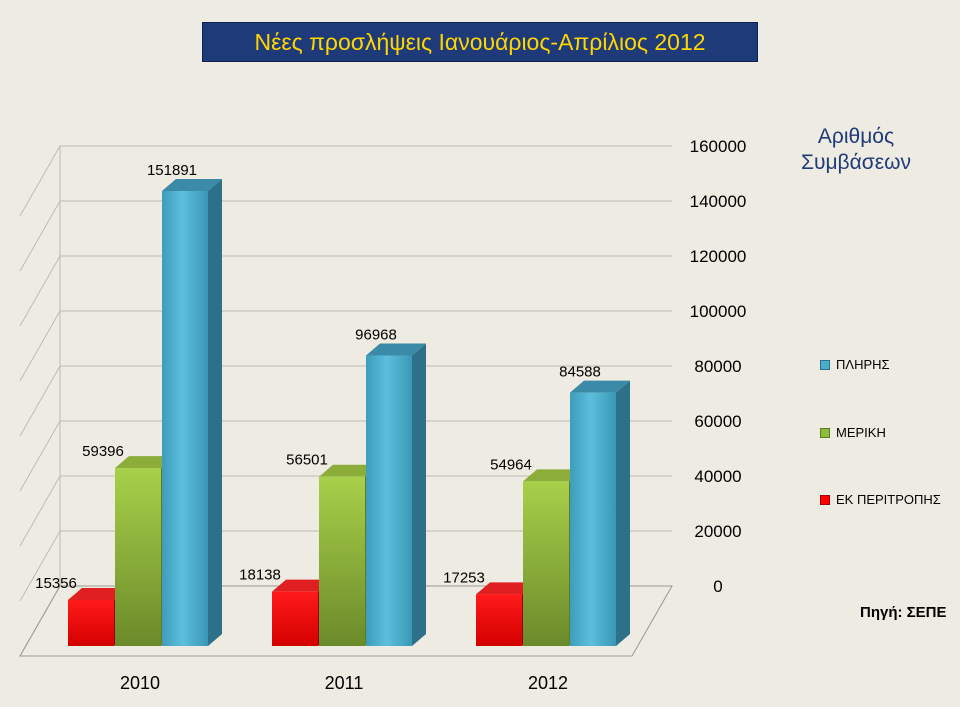 This screenshot has height=707, width=960. What do you see at coordinates (717, 476) in the screenshot?
I see `y-tick-label: 40000` at bounding box center [717, 476].